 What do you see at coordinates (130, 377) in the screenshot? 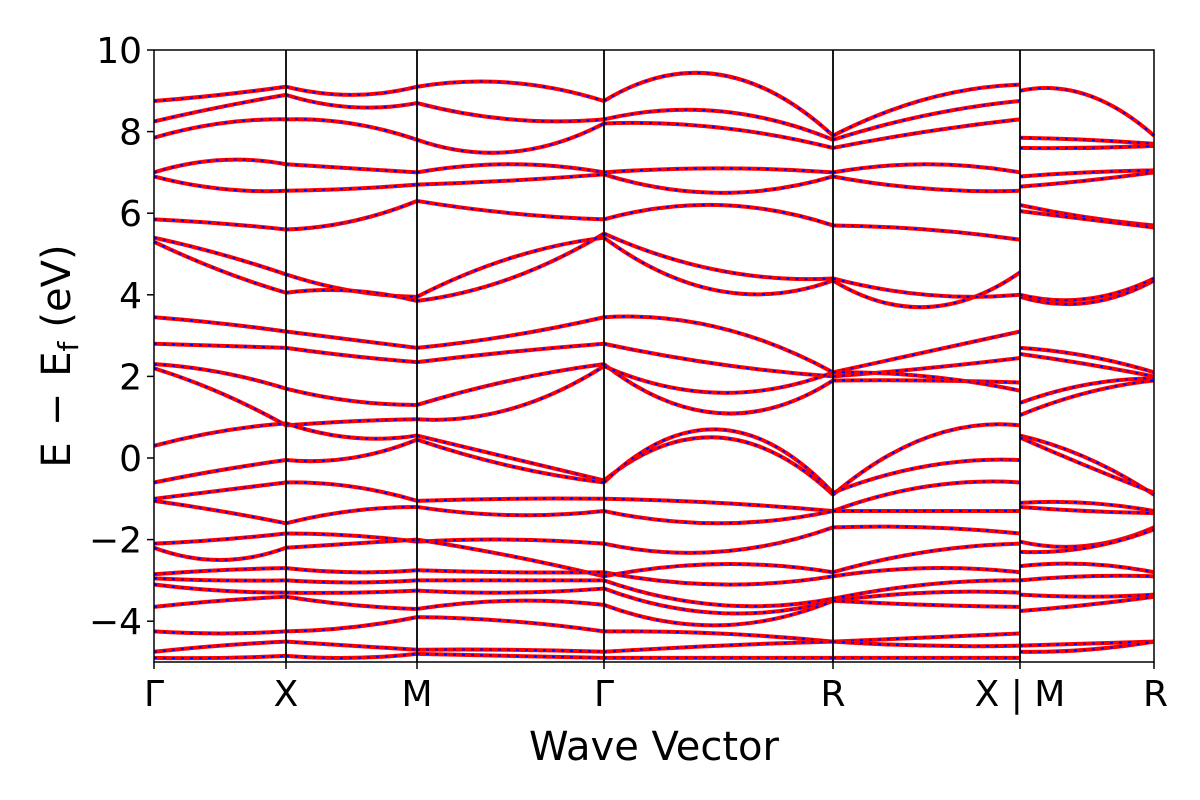
I see `y-tick-label: 2` at bounding box center [130, 377].